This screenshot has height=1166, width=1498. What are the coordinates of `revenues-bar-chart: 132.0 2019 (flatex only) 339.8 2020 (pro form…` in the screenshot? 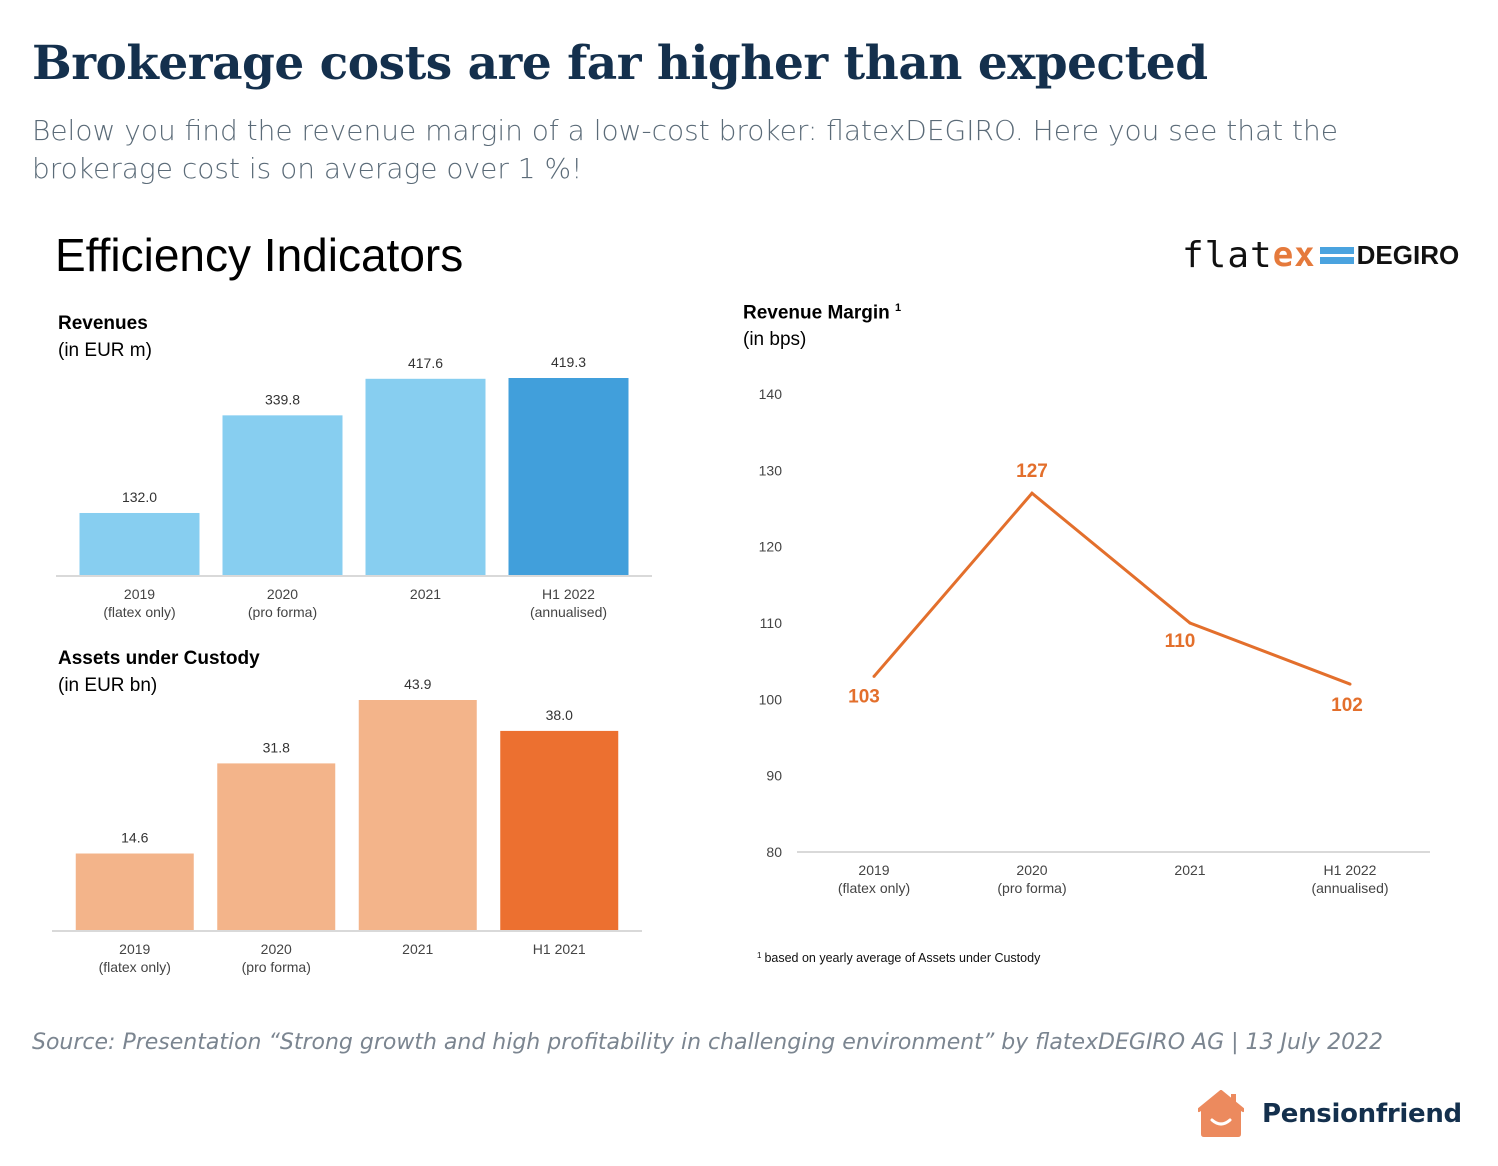 It's located at (354, 487).